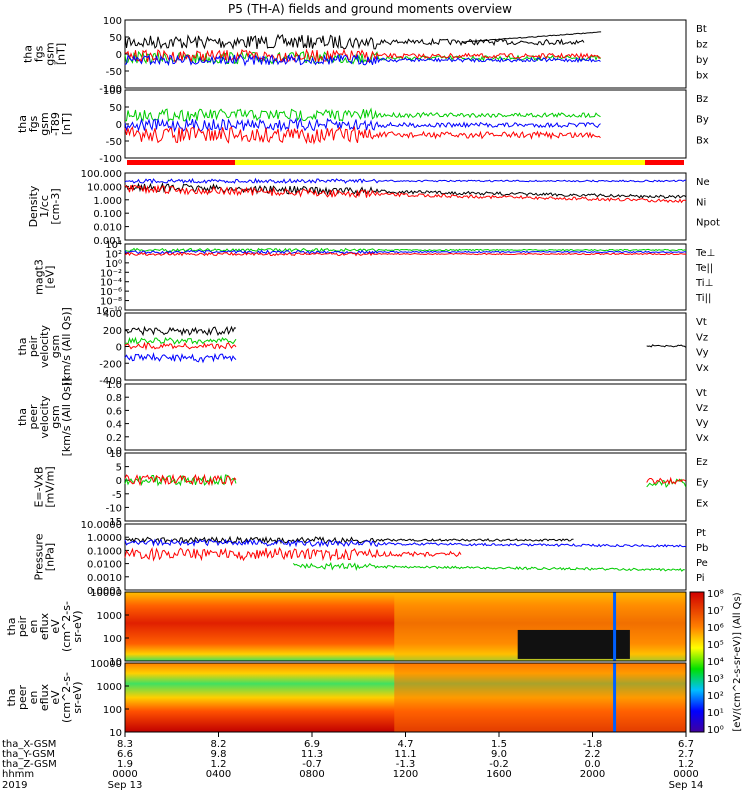 The height and width of the screenshot is (800, 750). What do you see at coordinates (112, 710) in the screenshot?
I see `y-tick-label: 100` at bounding box center [112, 710].